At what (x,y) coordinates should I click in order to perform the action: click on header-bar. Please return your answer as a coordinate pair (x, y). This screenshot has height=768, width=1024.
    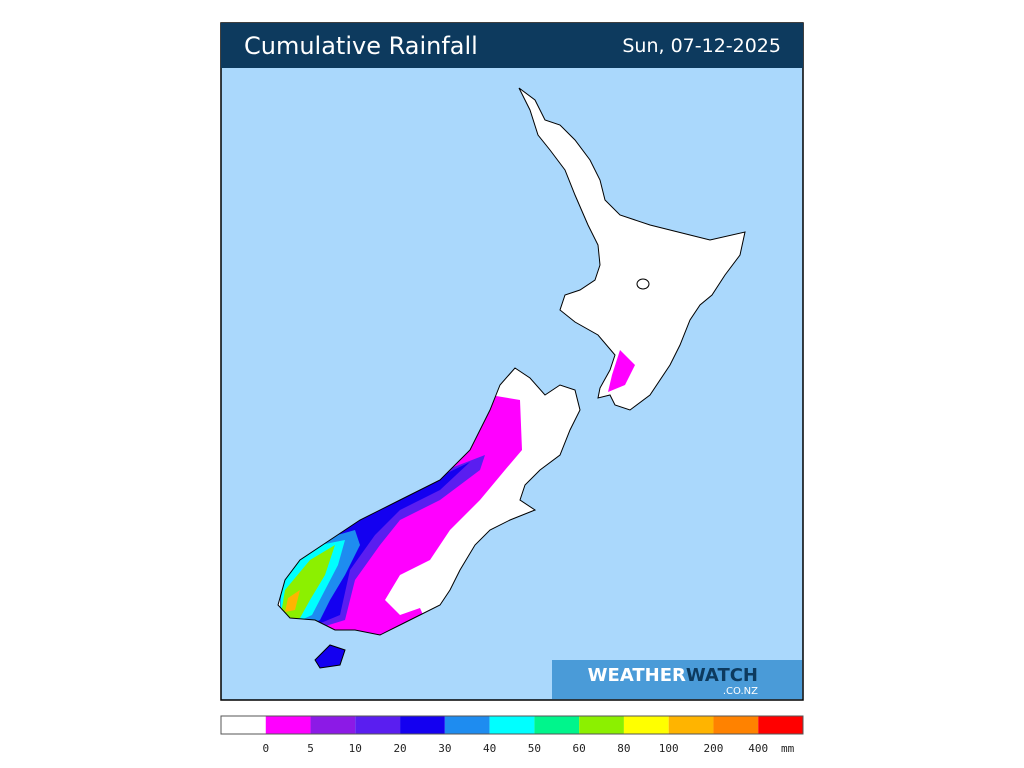
    Looking at the image, I should click on (512, 45).